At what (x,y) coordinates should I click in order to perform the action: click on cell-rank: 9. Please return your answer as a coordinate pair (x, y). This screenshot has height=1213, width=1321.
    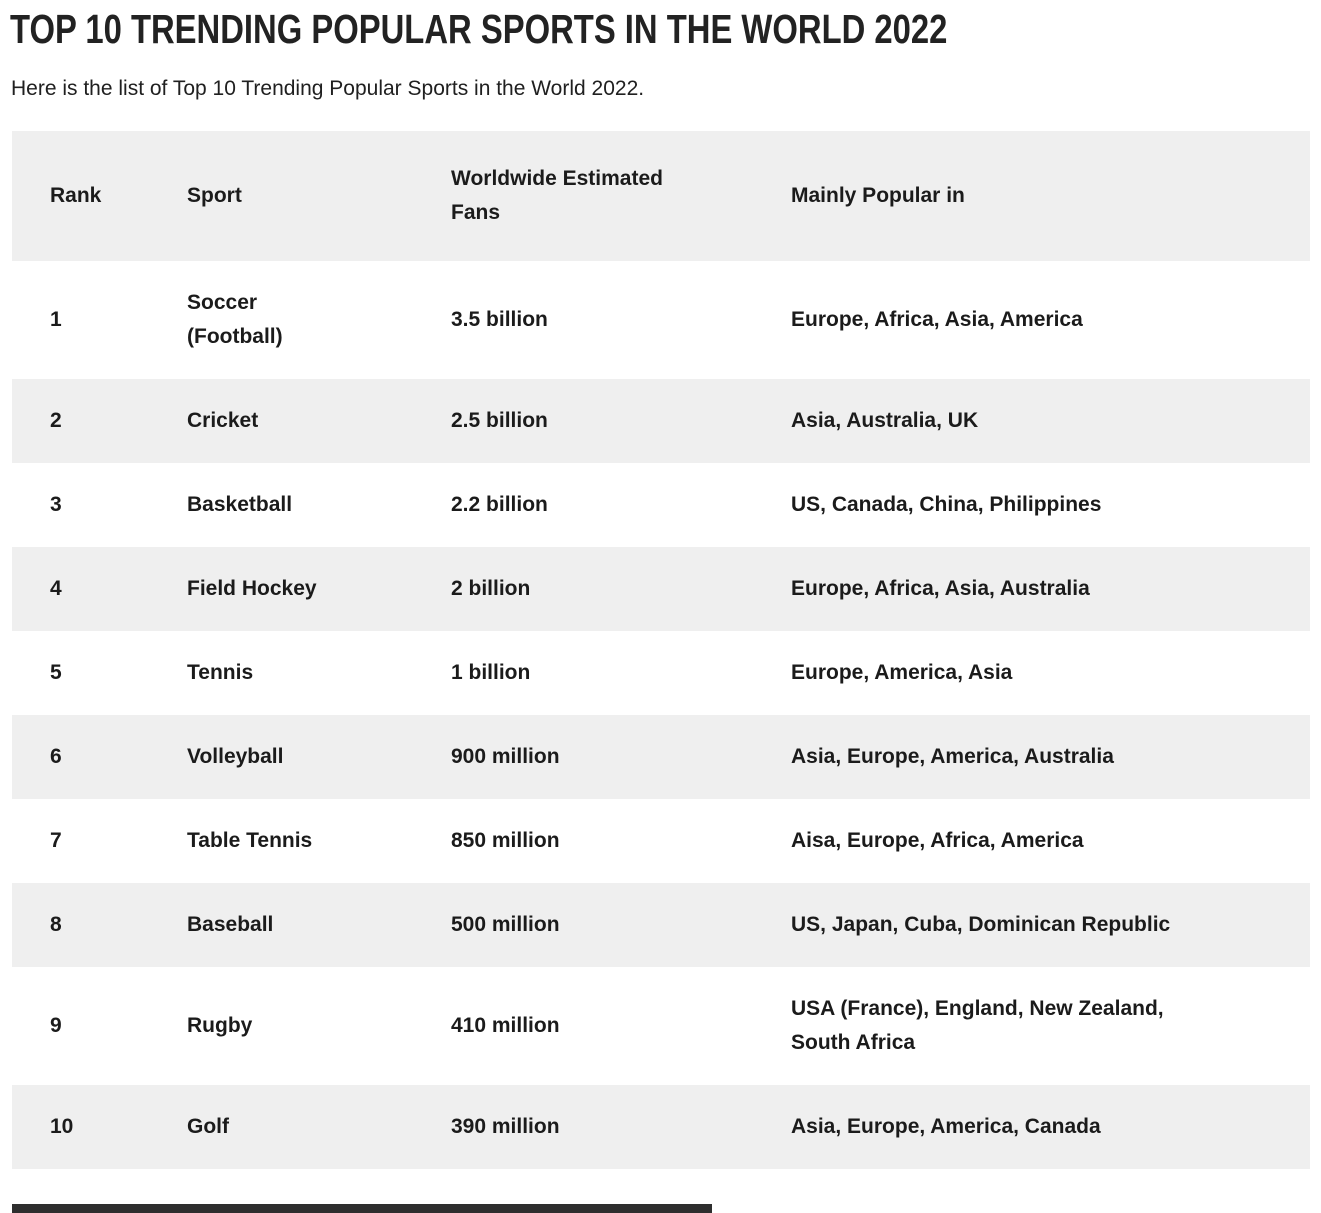
    Looking at the image, I should click on (56, 1026).